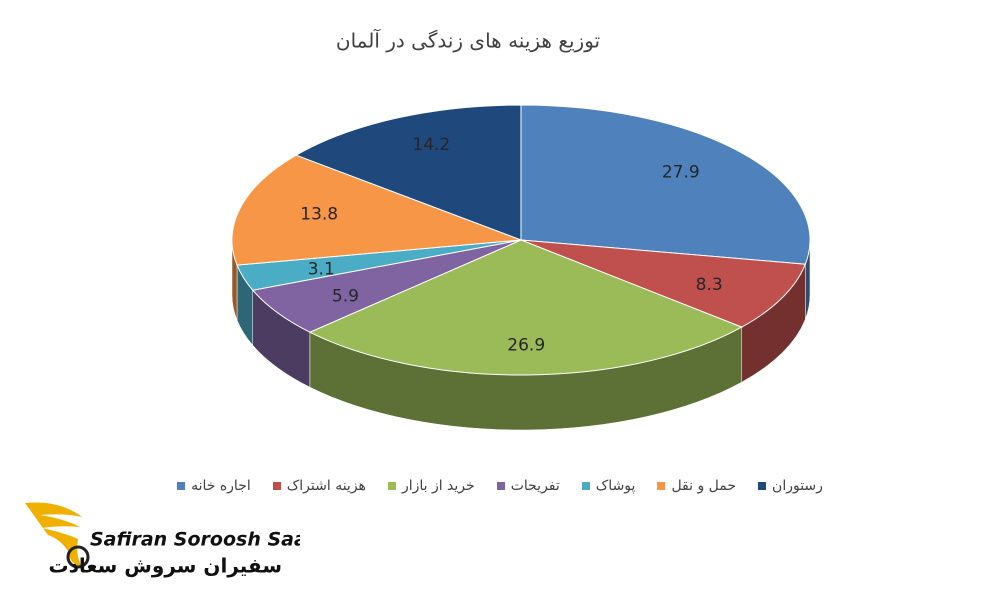  Describe the element at coordinates (535, 486) in the screenshot. I see `legend-label: تفریحات` at that location.